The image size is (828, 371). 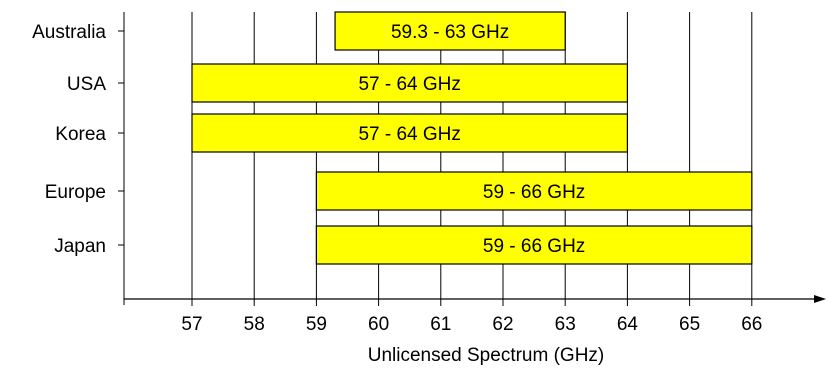 What do you see at coordinates (751, 324) in the screenshot?
I see `x-tick-label-66: 66` at bounding box center [751, 324].